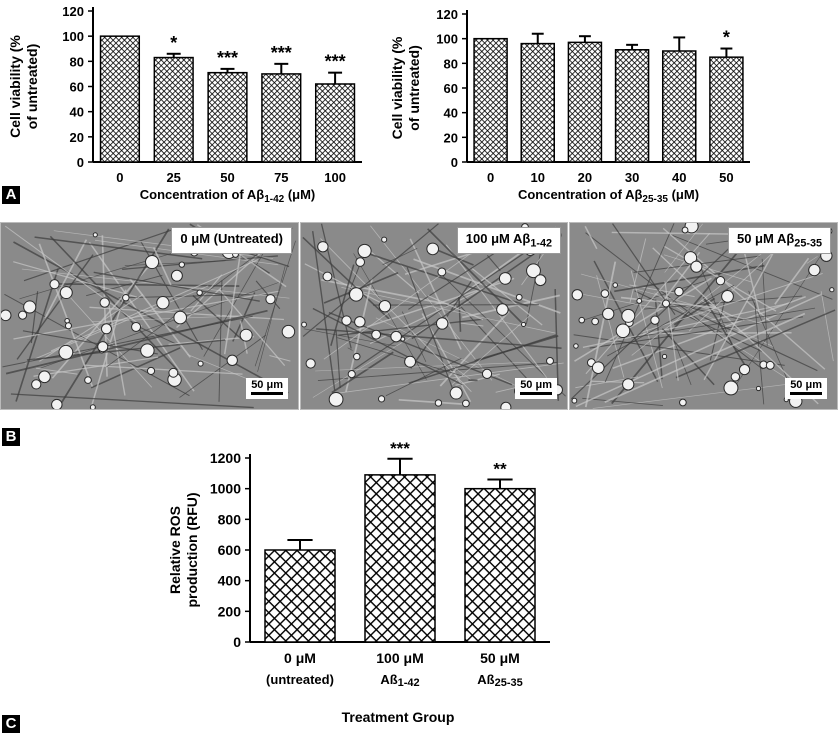 The image size is (838, 736). What do you see at coordinates (779, 240) in the screenshot?
I see `micrograph-label: 50 μM Aβ25-35` at bounding box center [779, 240].